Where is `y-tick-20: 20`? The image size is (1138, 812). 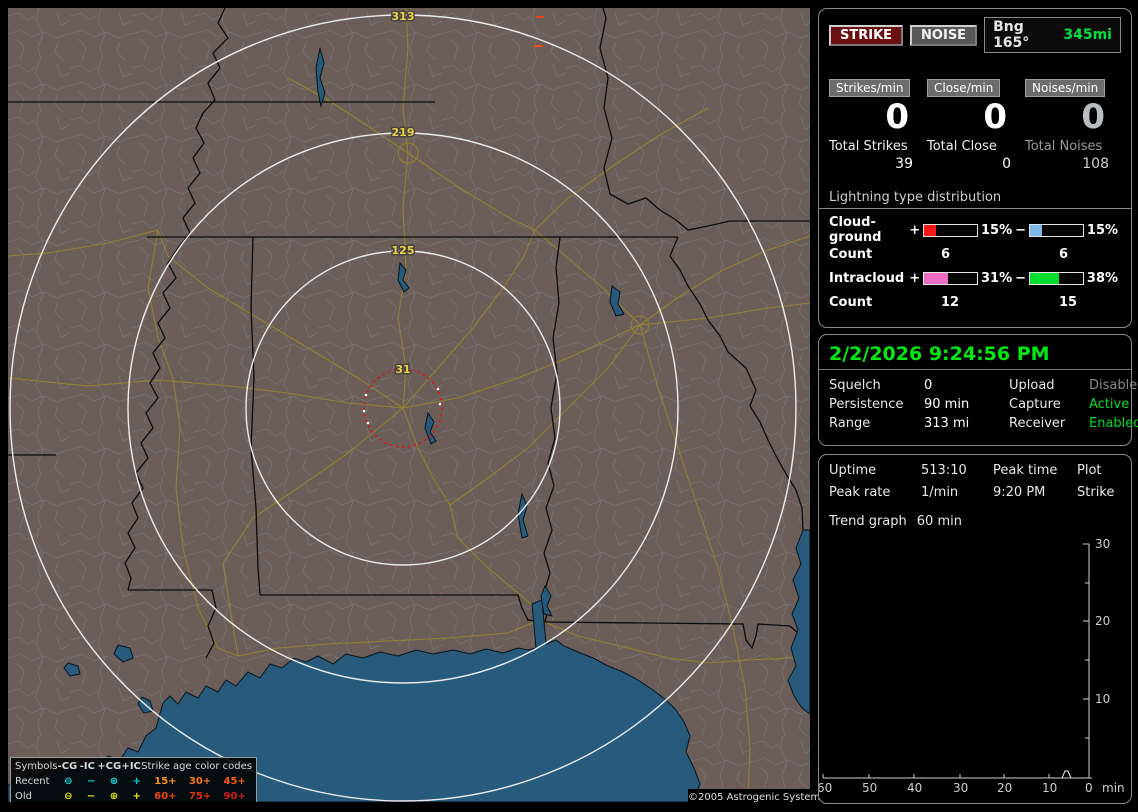 y-tick-20: 20 is located at coordinates (1102, 621).